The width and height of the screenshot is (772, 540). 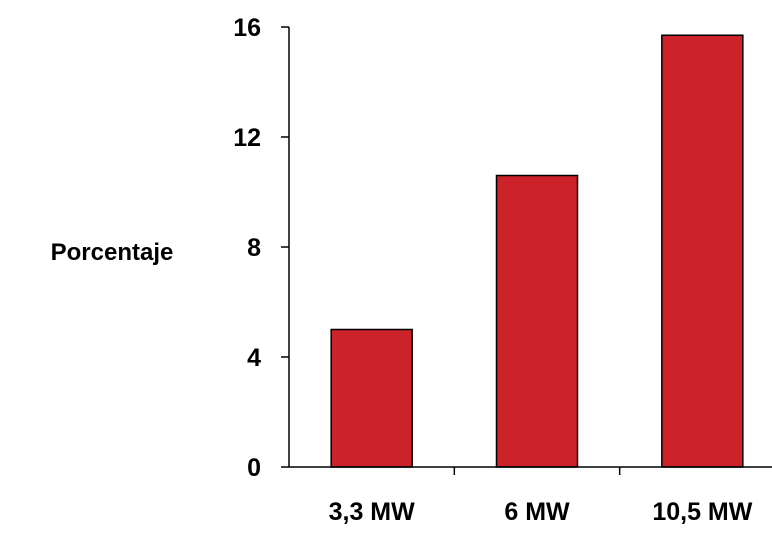 I want to click on y-axis: 0 4 8 12 16, so click(x=261, y=248).